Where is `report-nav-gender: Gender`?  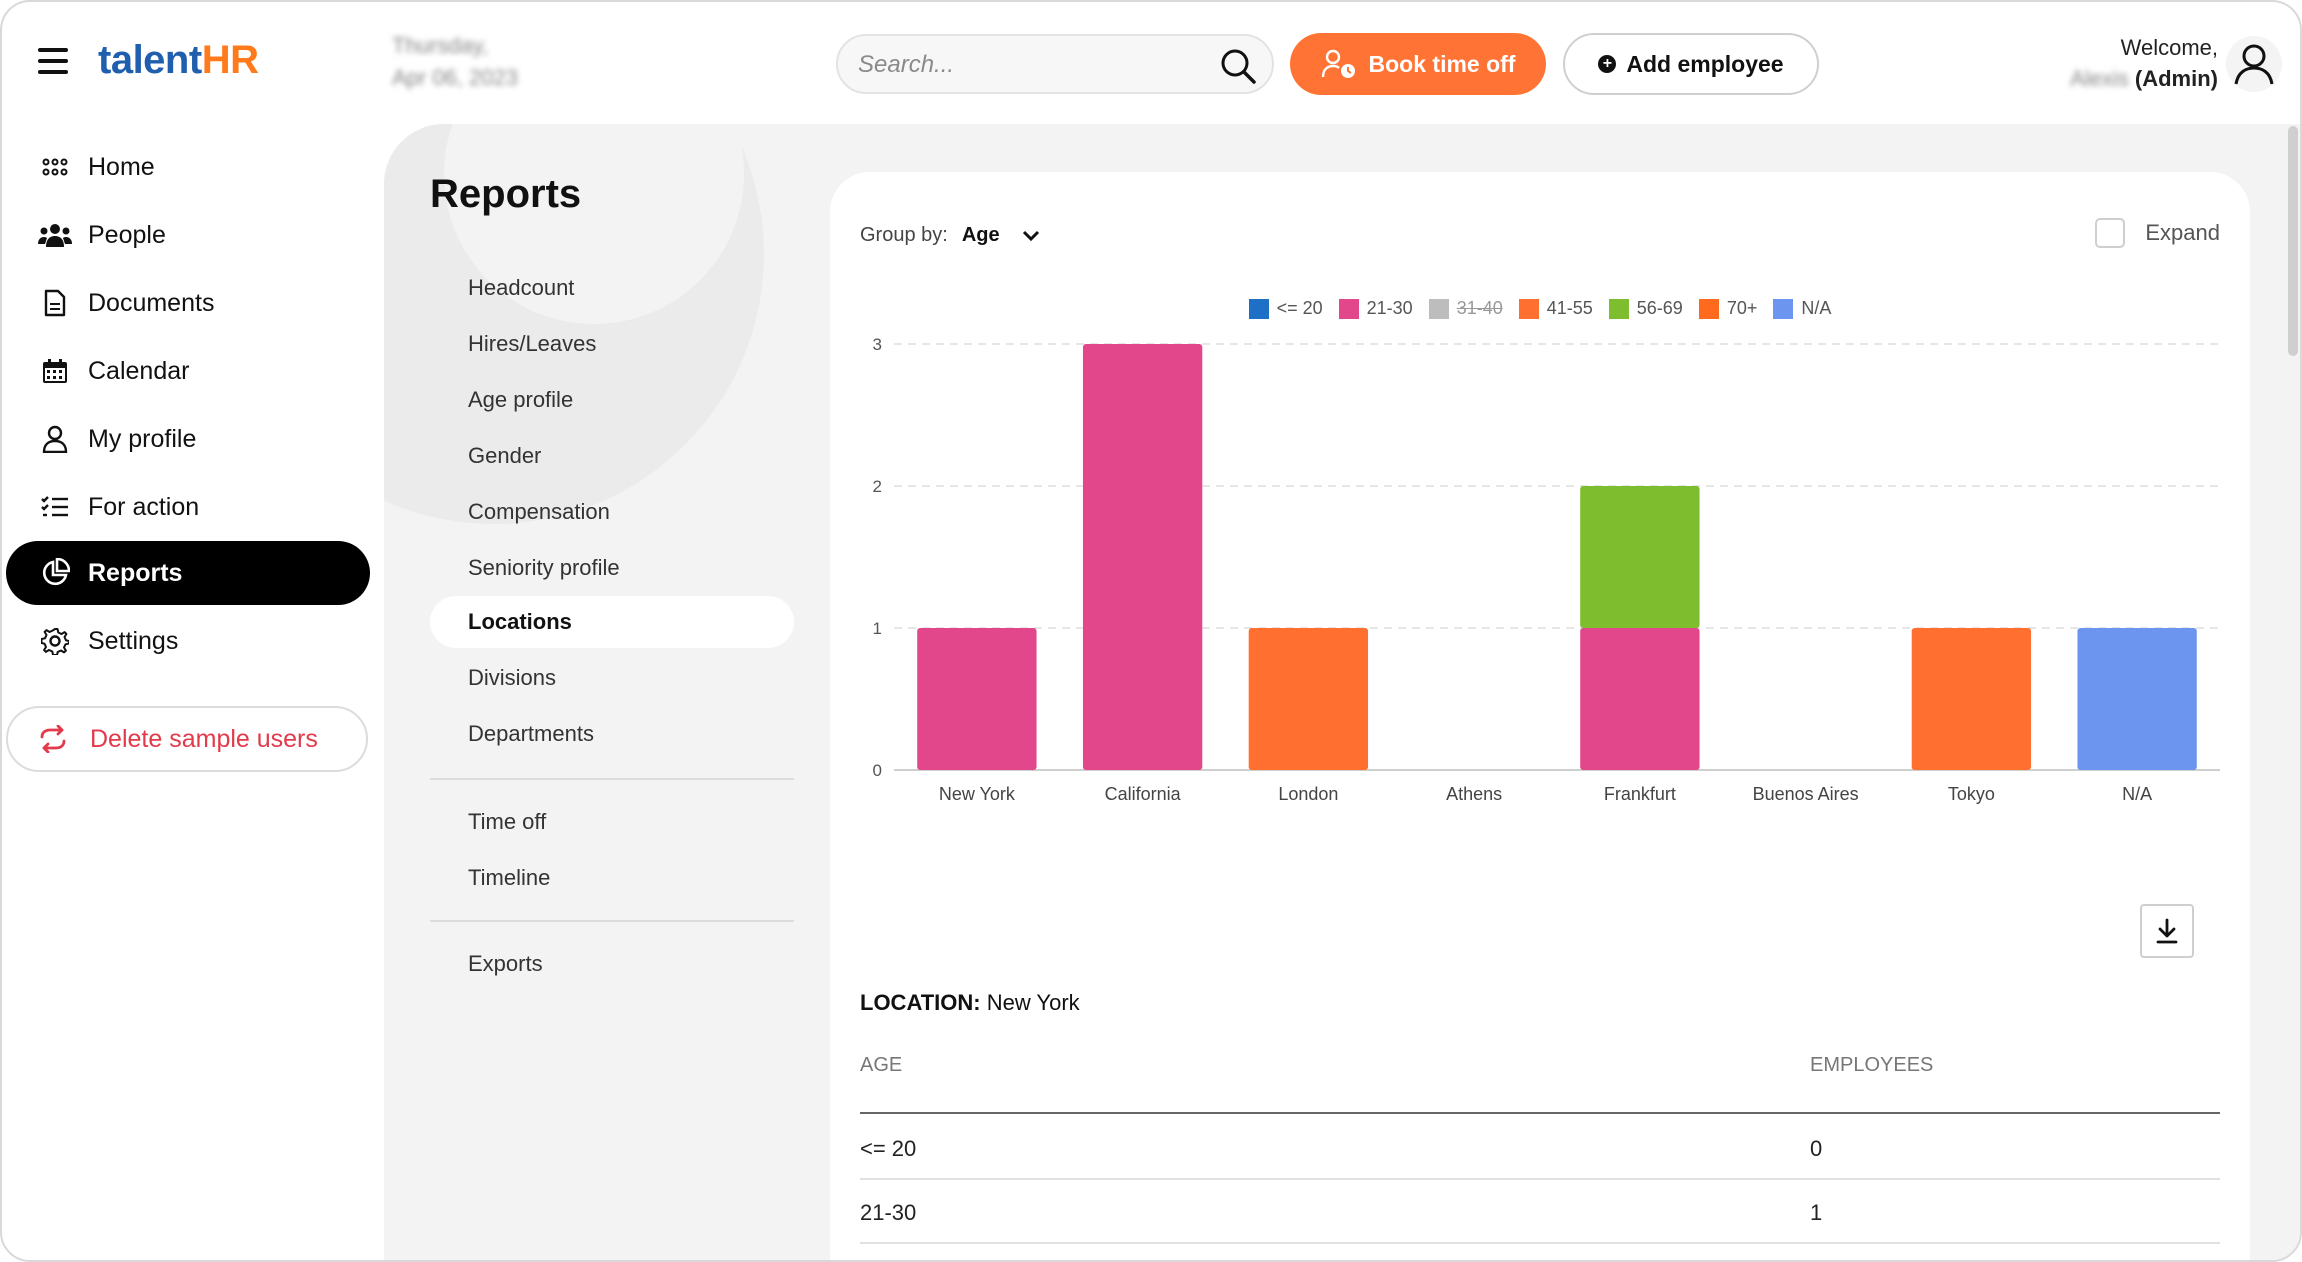
report-nav-gender: Gender is located at coordinates (612, 456).